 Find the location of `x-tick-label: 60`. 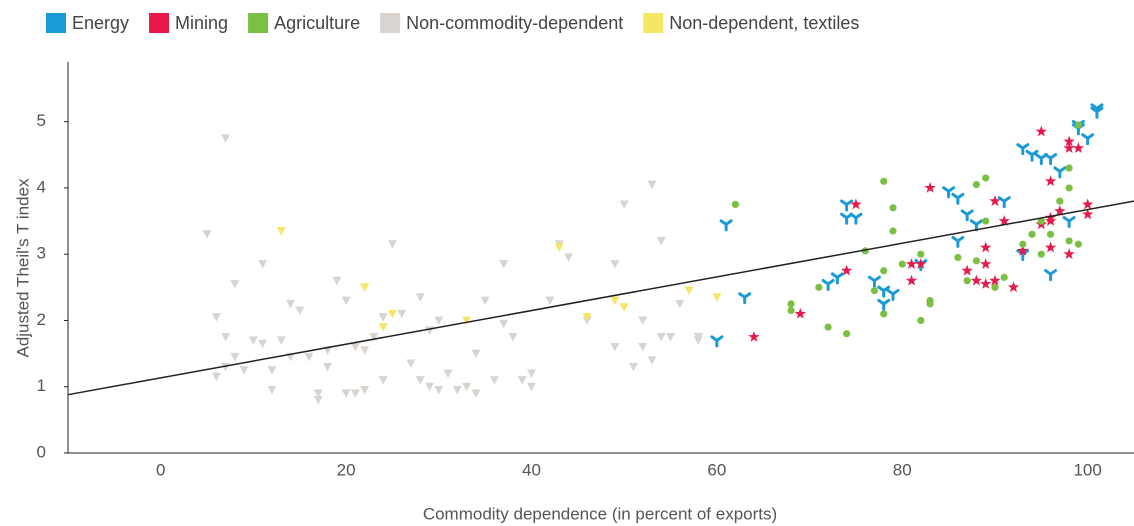

x-tick-label: 60 is located at coordinates (716, 469).